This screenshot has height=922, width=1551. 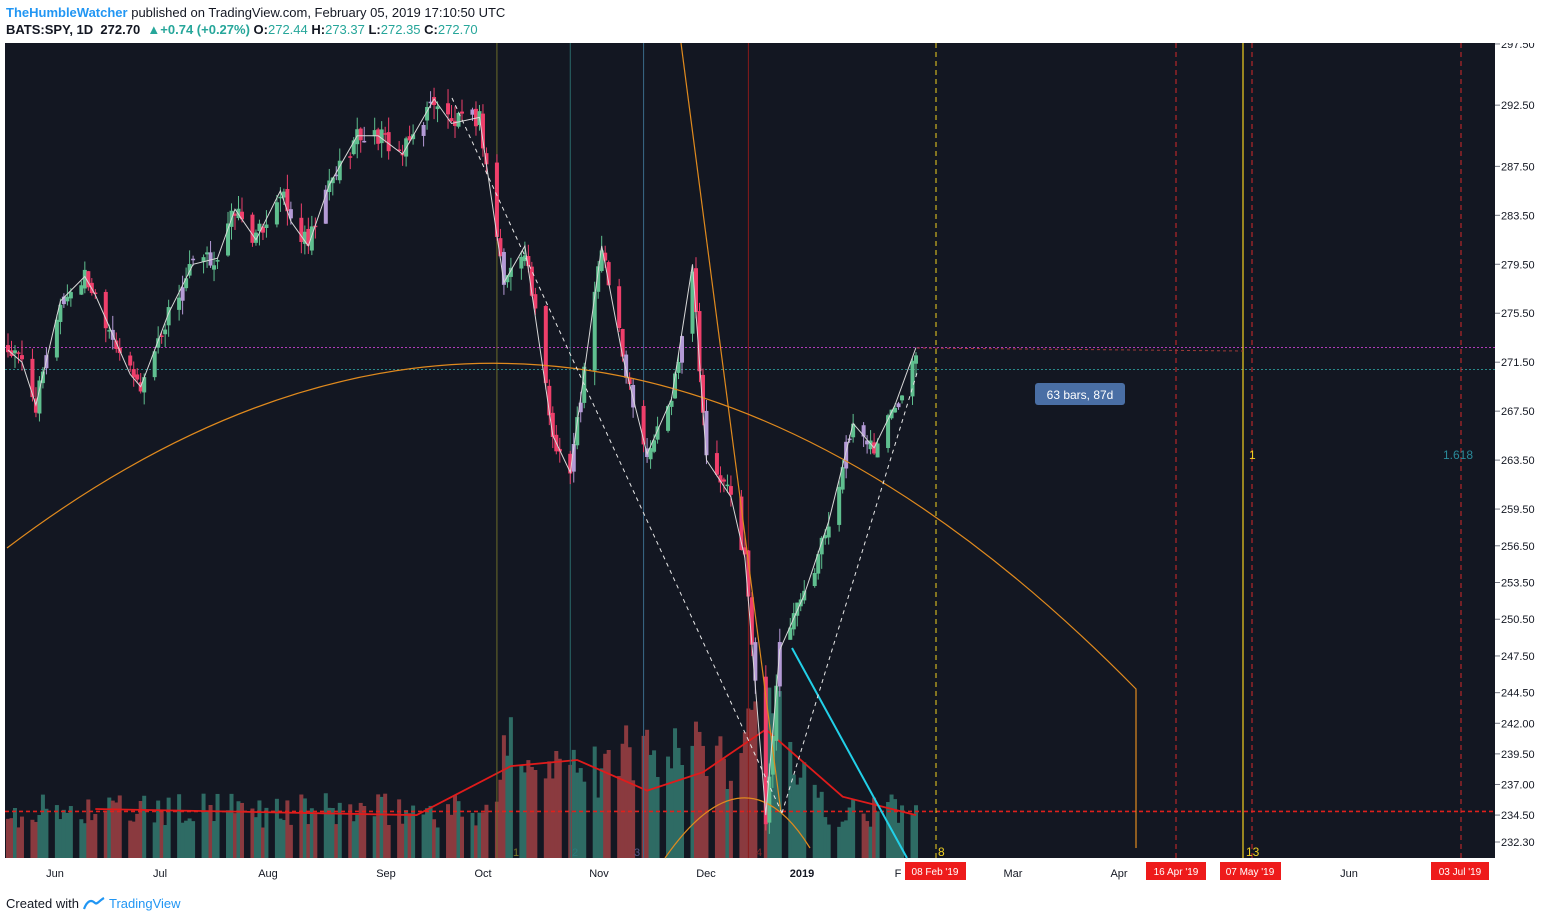 What do you see at coordinates (1518, 412) in the screenshot?
I see `price-tick-label-7: 267.50` at bounding box center [1518, 412].